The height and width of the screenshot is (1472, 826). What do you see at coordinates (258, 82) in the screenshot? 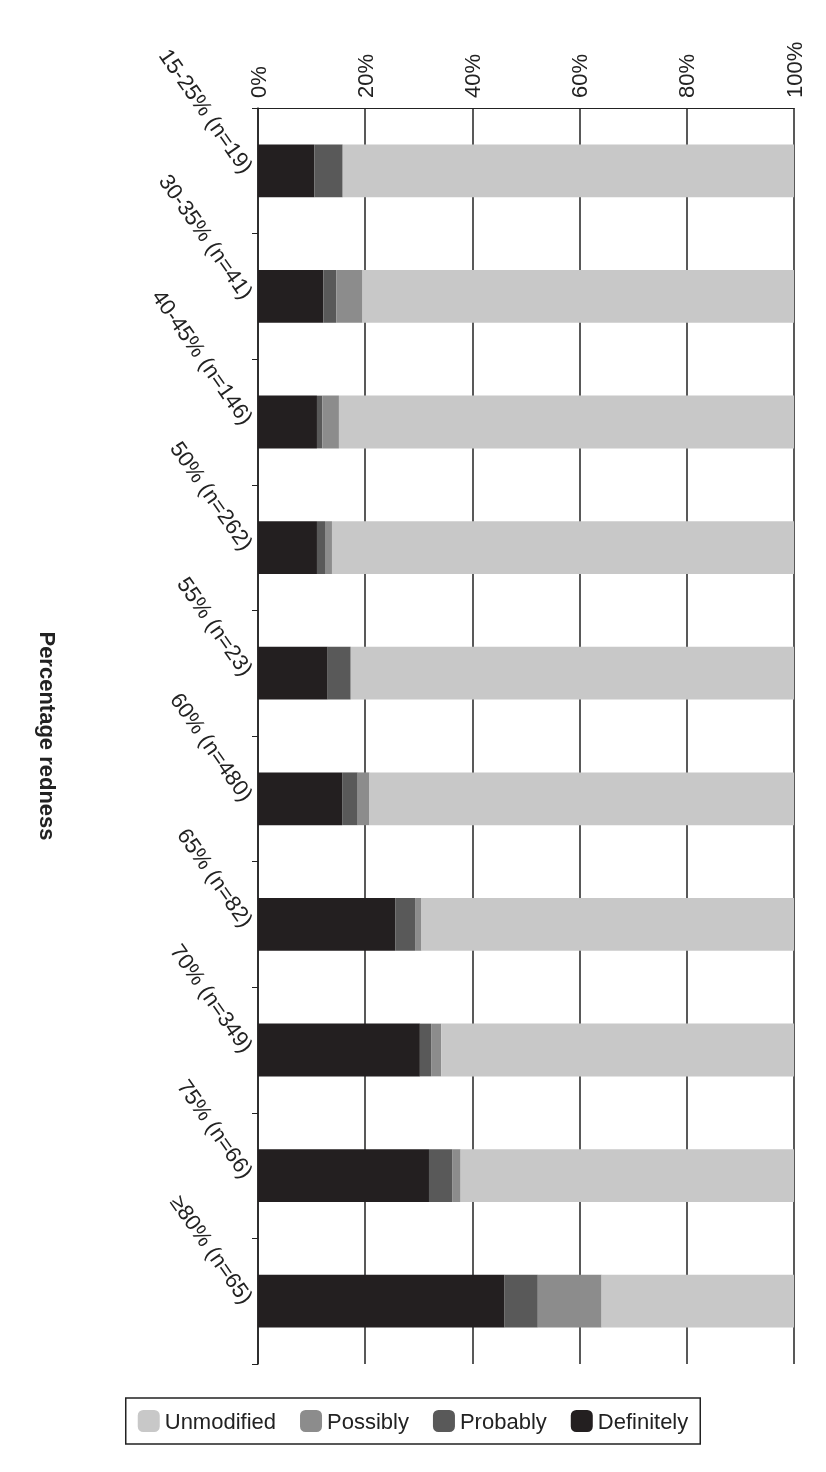
I see `x-tick-label: 0%` at bounding box center [258, 82].